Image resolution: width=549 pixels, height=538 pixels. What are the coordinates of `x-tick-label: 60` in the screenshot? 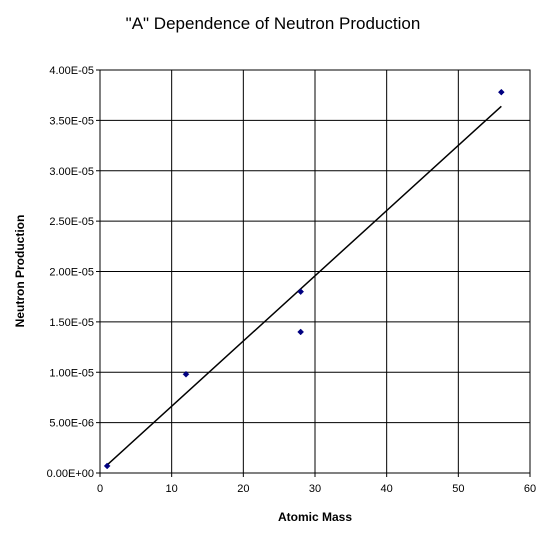 It's located at (530, 489).